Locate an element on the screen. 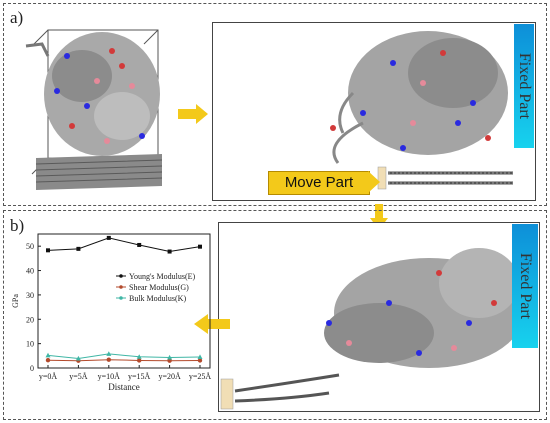  molecular-structure-initial is located at coordinates (94, 109).